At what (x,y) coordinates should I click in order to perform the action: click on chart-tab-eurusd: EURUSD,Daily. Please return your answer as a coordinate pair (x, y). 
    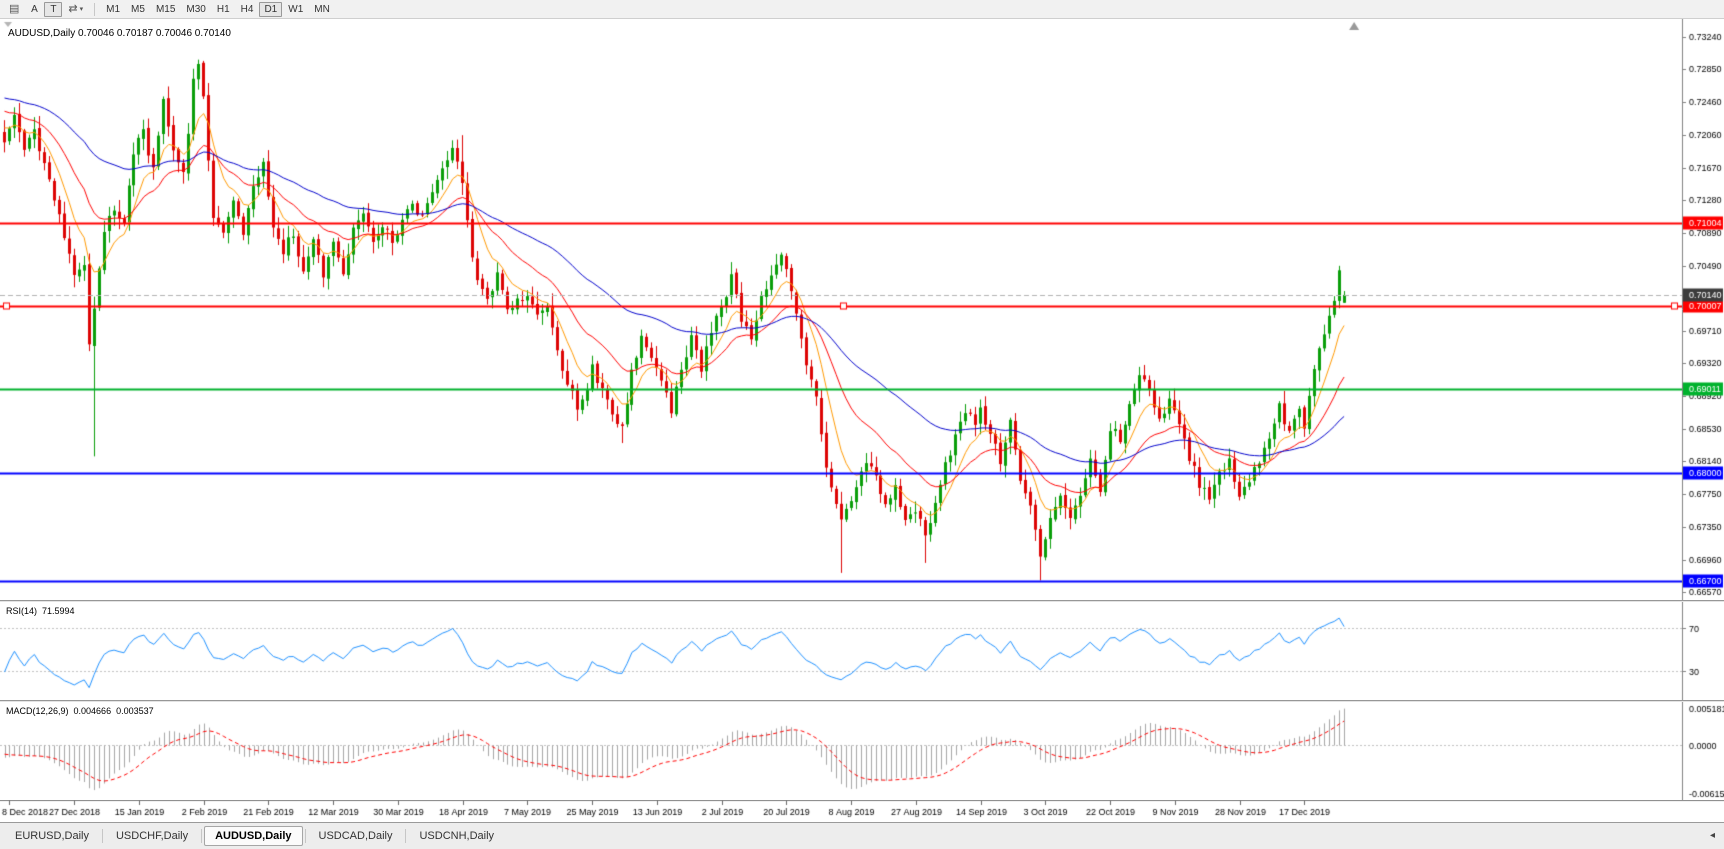
    Looking at the image, I should click on (52, 836).